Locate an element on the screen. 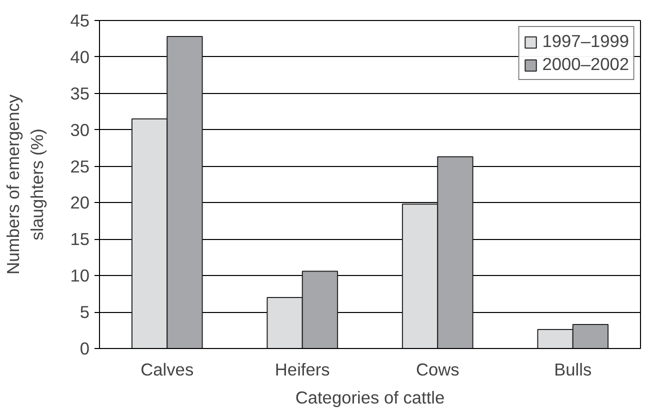 This screenshot has height=410, width=650. y-tick-label: 5 is located at coordinates (85, 312).